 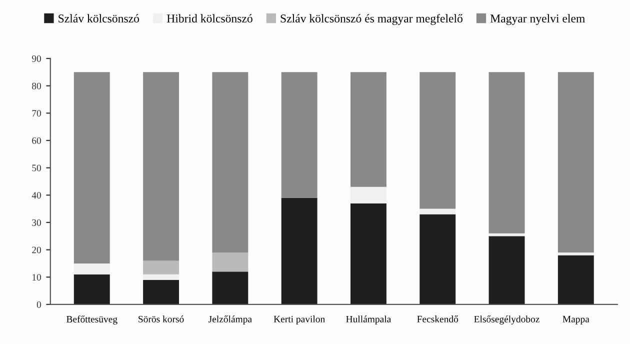 I want to click on legend-label: Szláv kölcsönszó és magyar megfelelő, so click(x=371, y=19).